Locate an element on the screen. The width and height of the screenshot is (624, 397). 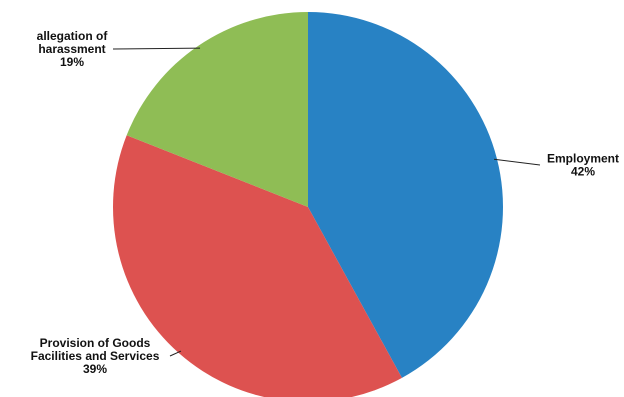
slice-name-line: Provision of Goods is located at coordinates (95, 343).